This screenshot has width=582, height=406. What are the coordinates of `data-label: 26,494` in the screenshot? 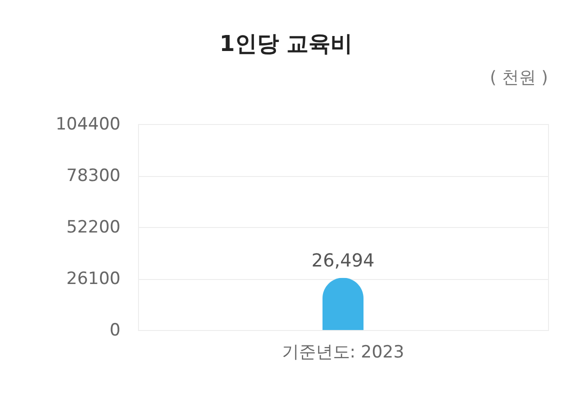 It's located at (343, 261).